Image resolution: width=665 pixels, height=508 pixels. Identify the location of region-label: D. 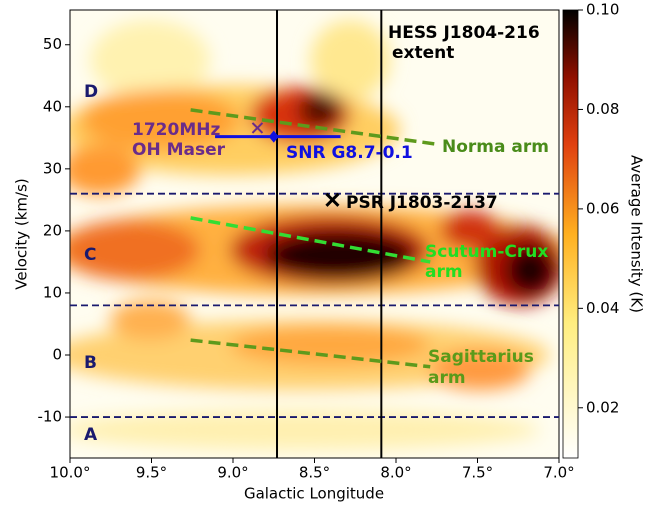
(91, 92).